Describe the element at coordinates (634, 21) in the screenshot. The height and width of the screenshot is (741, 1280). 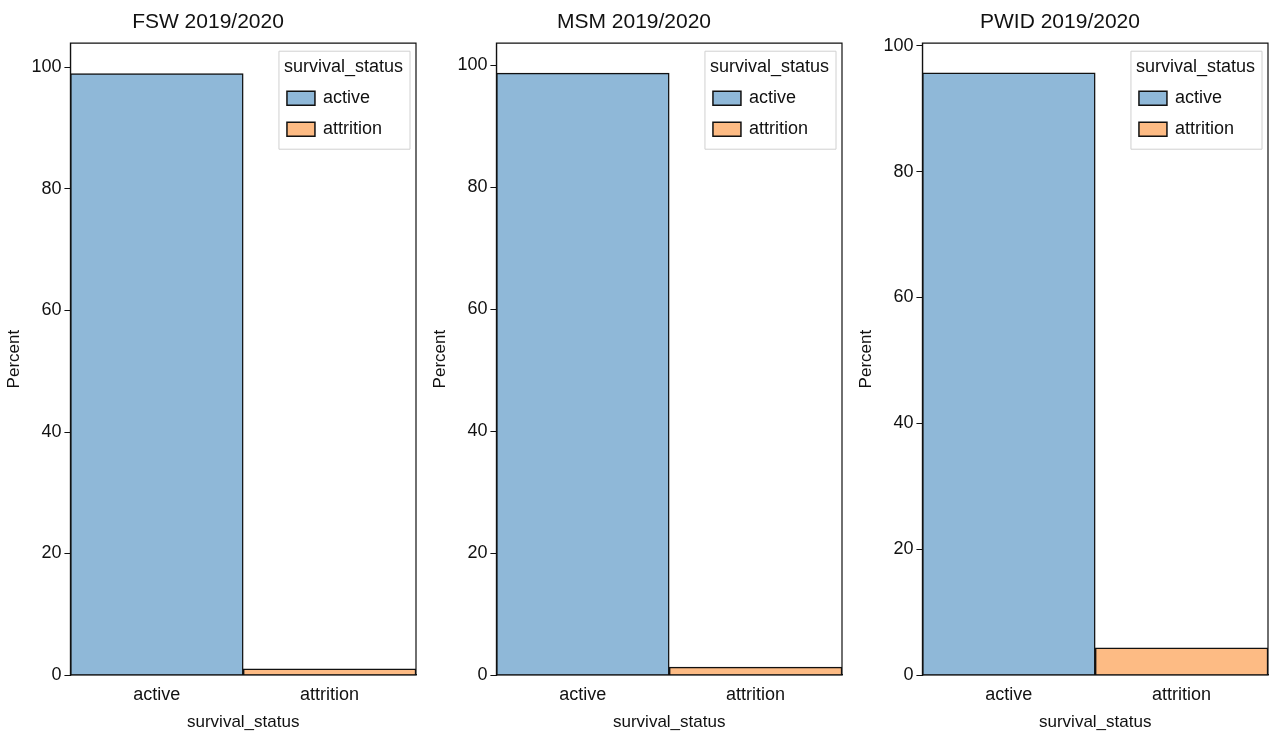
I see `chart-title: MSM 2019/2020` at that location.